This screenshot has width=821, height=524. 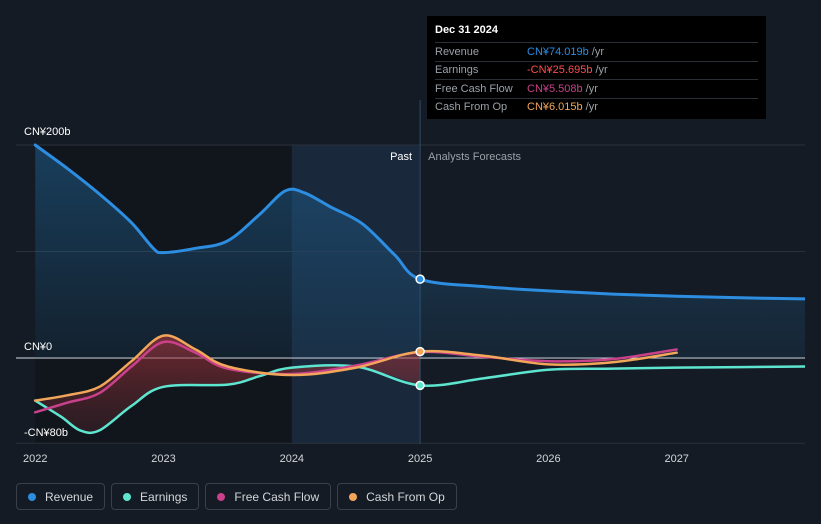 What do you see at coordinates (38, 347) in the screenshot?
I see `y-label-zero: CN¥0` at bounding box center [38, 347].